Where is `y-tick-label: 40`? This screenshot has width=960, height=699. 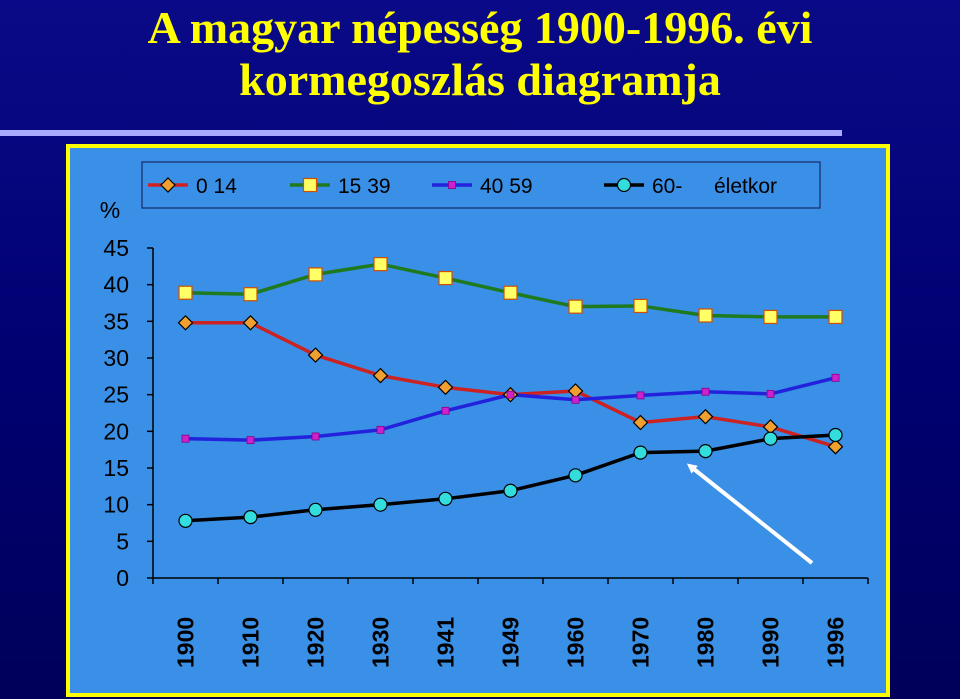
y-tick-label: 40 is located at coordinates (116, 285).